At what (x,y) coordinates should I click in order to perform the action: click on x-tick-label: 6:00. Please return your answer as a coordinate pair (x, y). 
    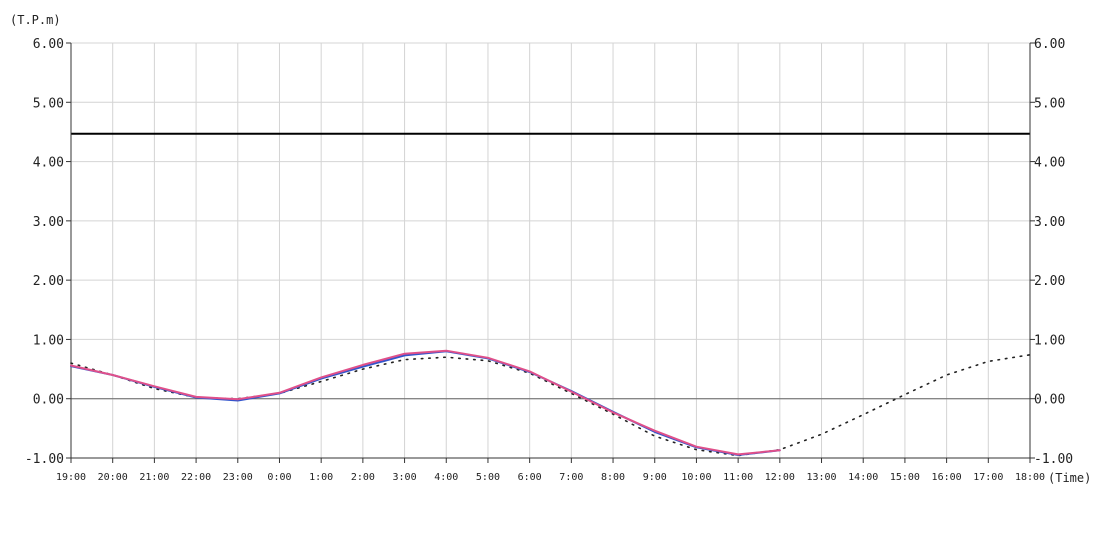
    Looking at the image, I should click on (530, 477).